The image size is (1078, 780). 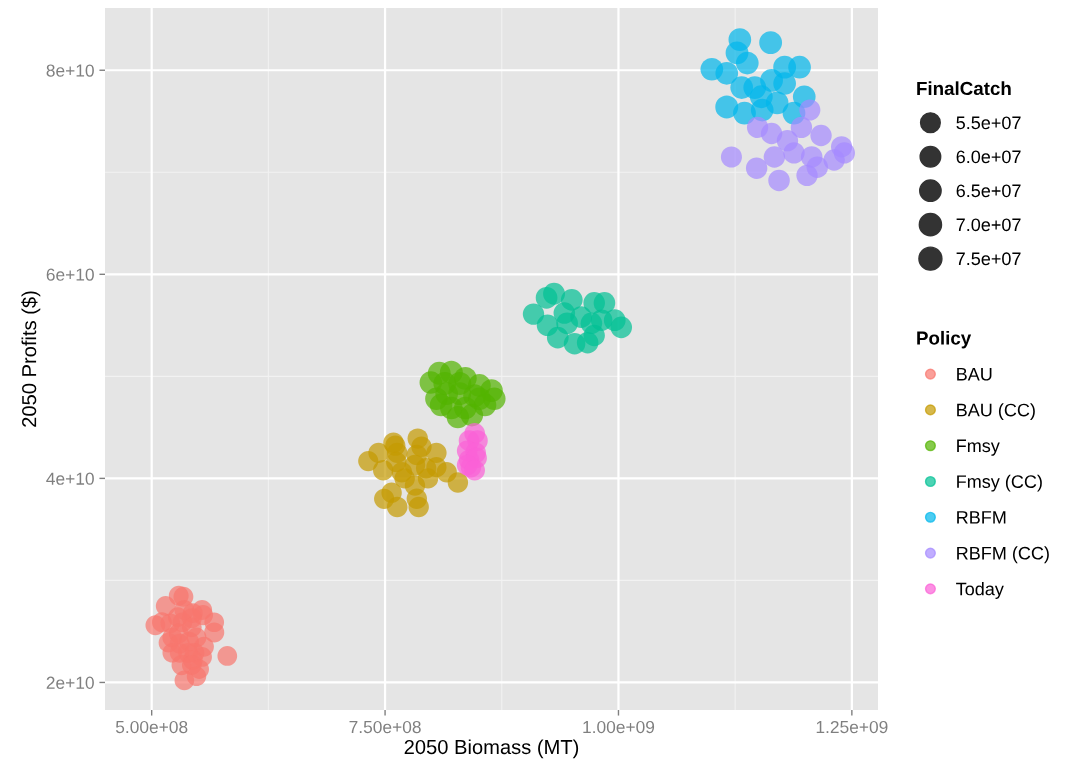 I want to click on y-axis-title: 2050 Profits ($), so click(x=31, y=359).